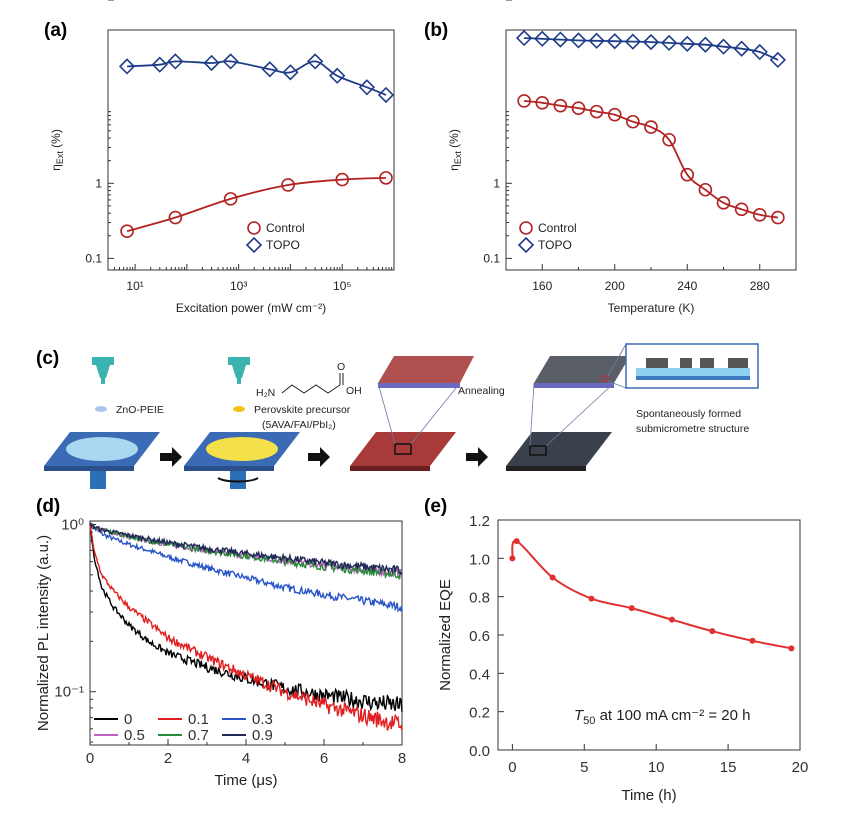 The image size is (844, 817). Describe the element at coordinates (479, 751) in the screenshot. I see `y-tick-label: 0.0` at that location.